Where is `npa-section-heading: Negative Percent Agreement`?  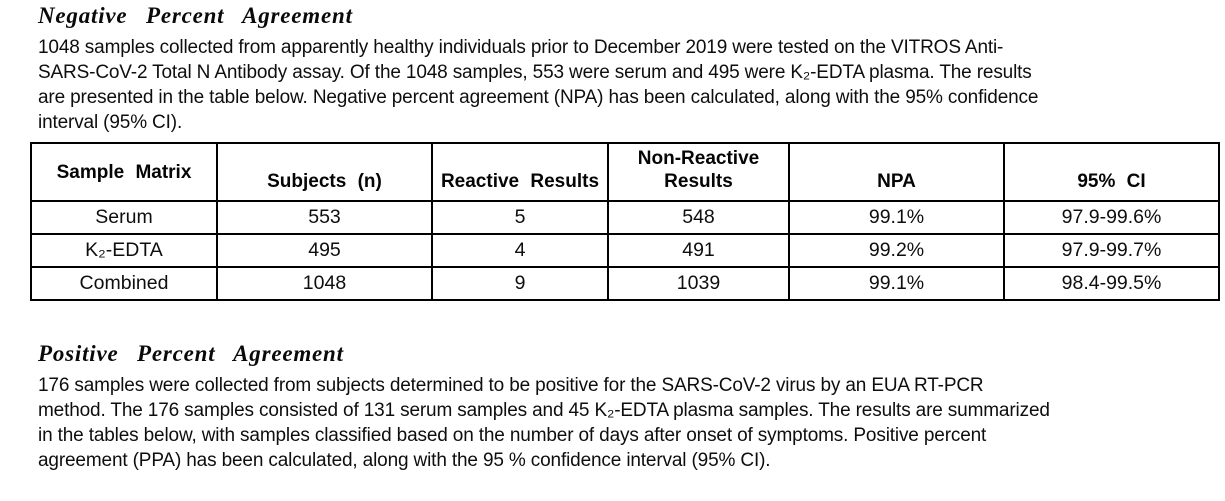
npa-section-heading: Negative Percent Agreement is located at coordinates (195, 15).